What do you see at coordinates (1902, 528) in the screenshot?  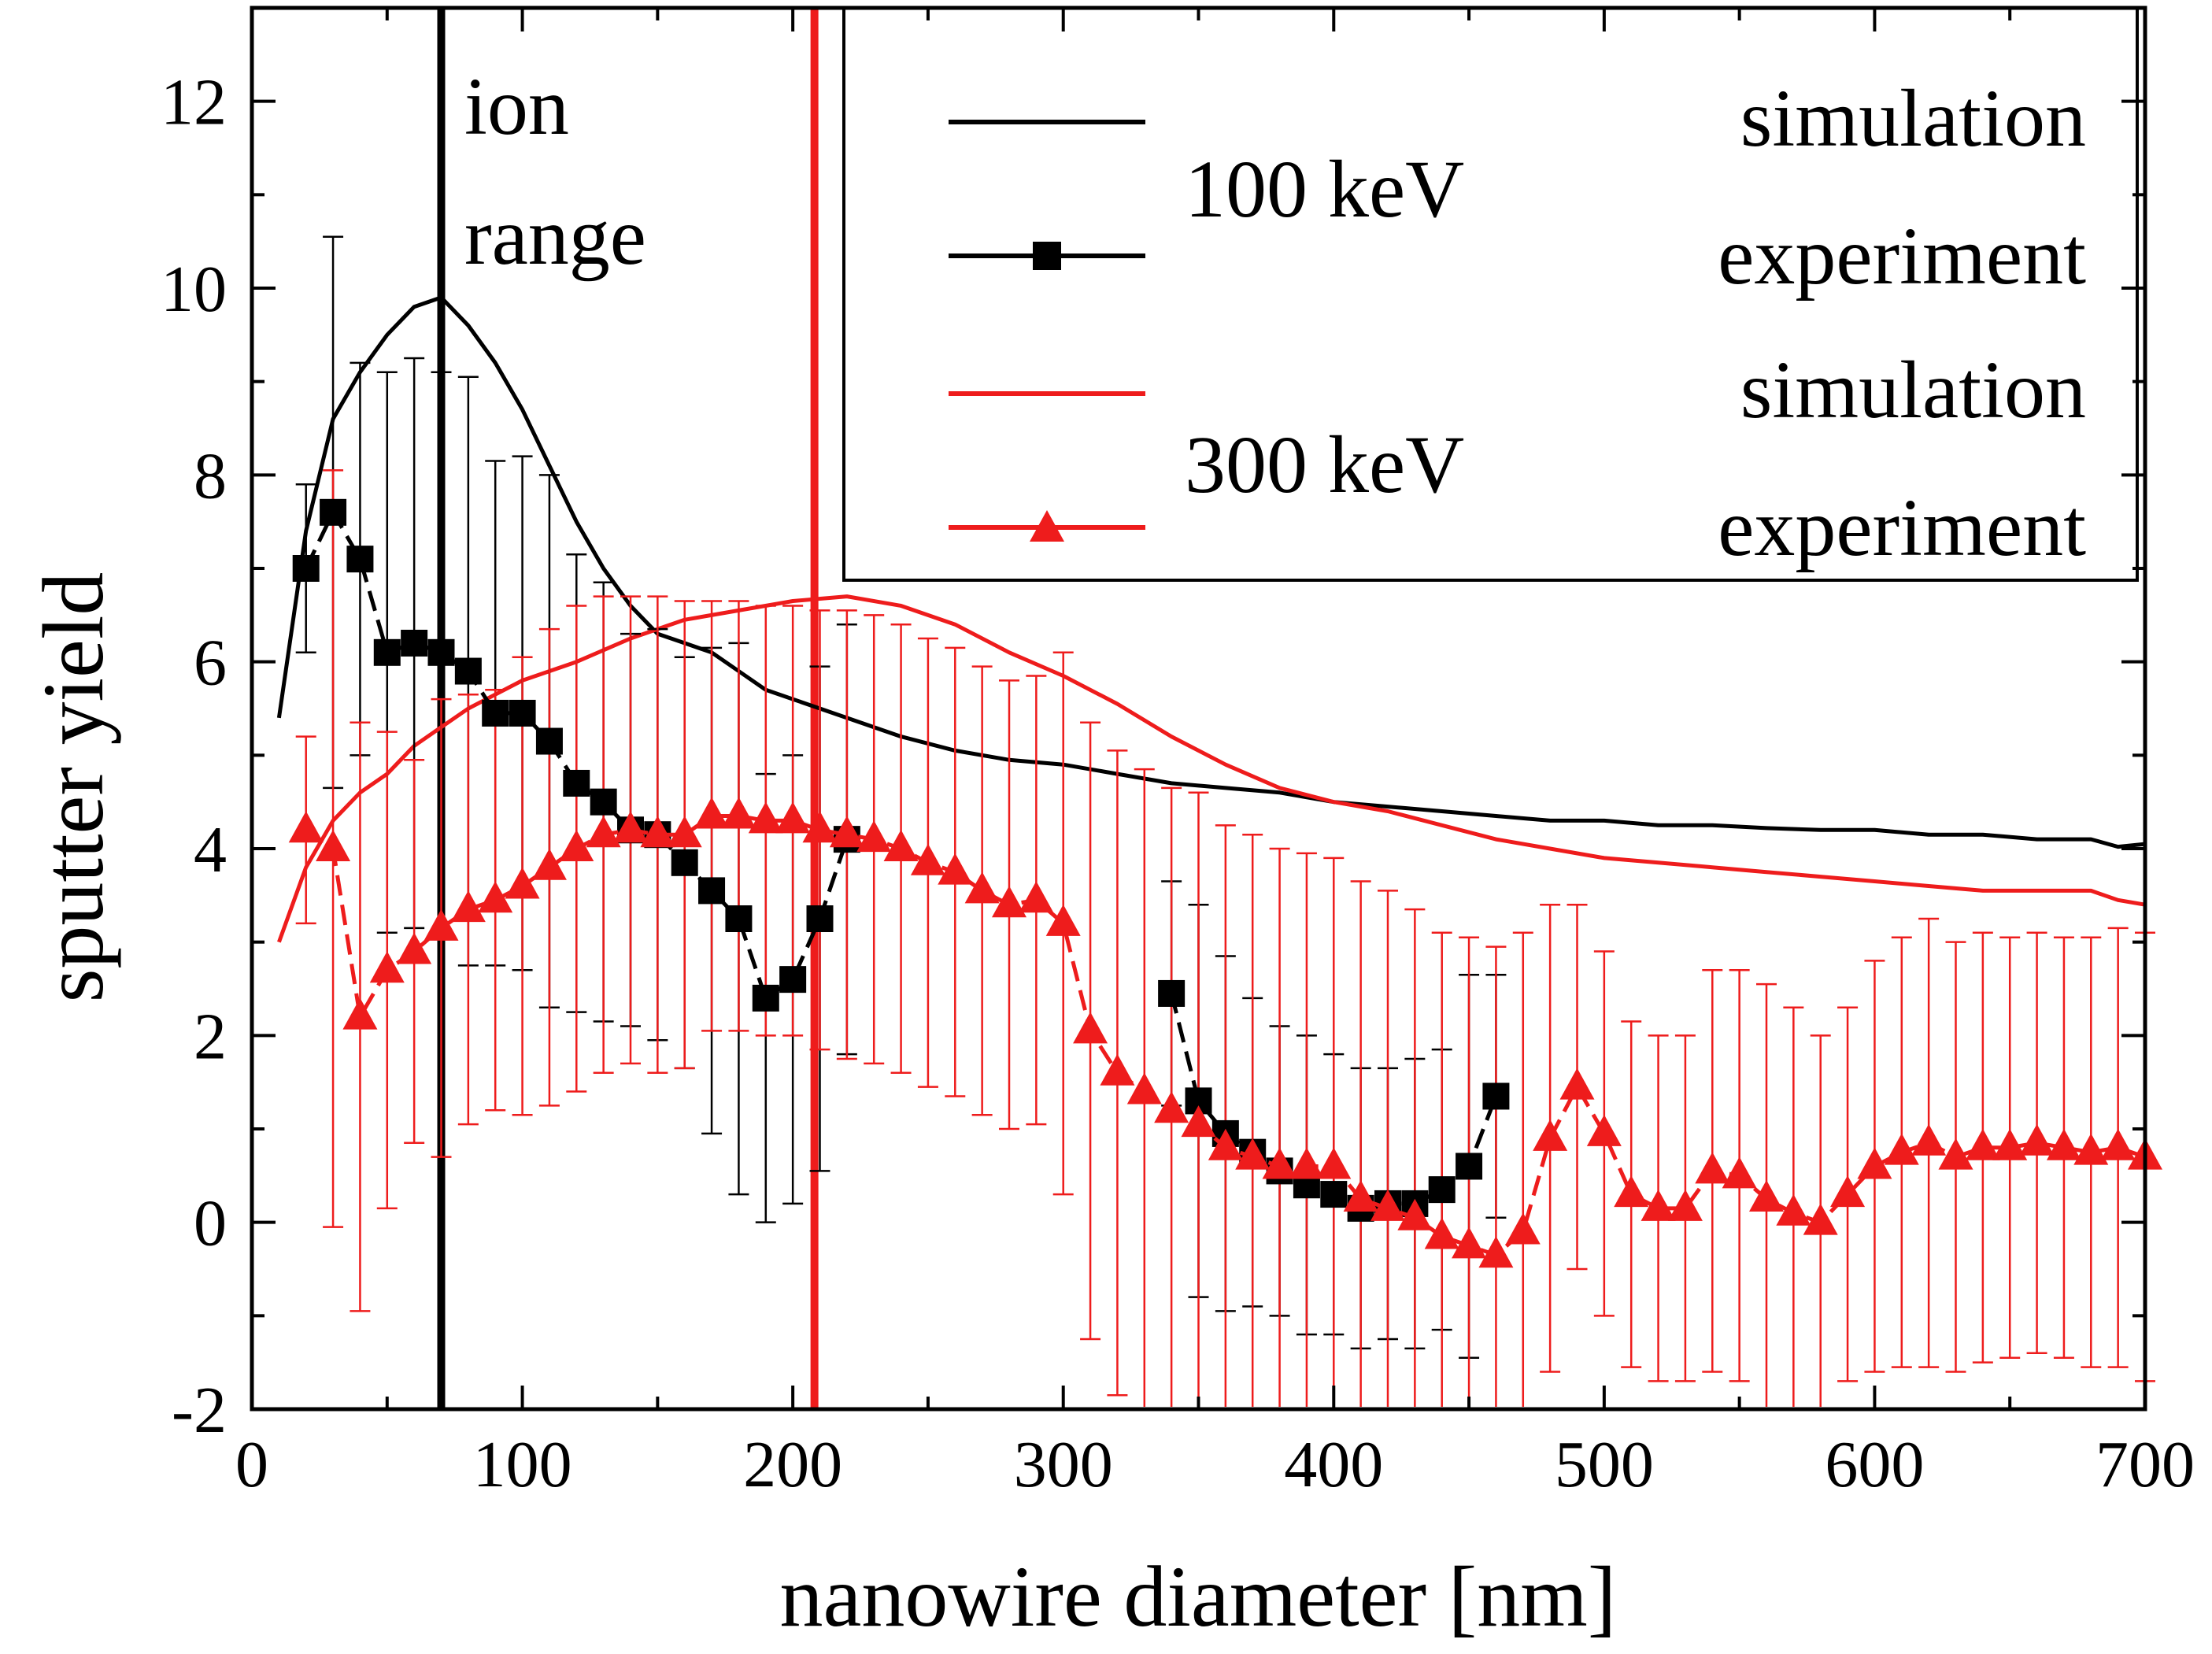 I see `legend-label-exp-300: experiment` at bounding box center [1902, 528].